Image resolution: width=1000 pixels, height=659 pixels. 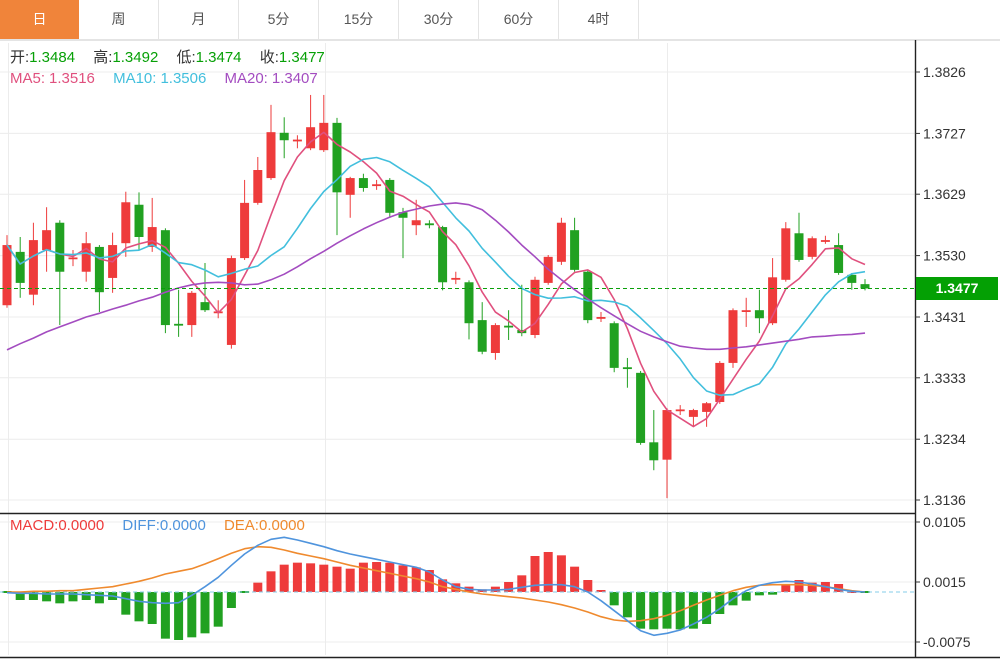 What do you see at coordinates (599, 19) in the screenshot?
I see `tab-4hour: 4时` at bounding box center [599, 19].